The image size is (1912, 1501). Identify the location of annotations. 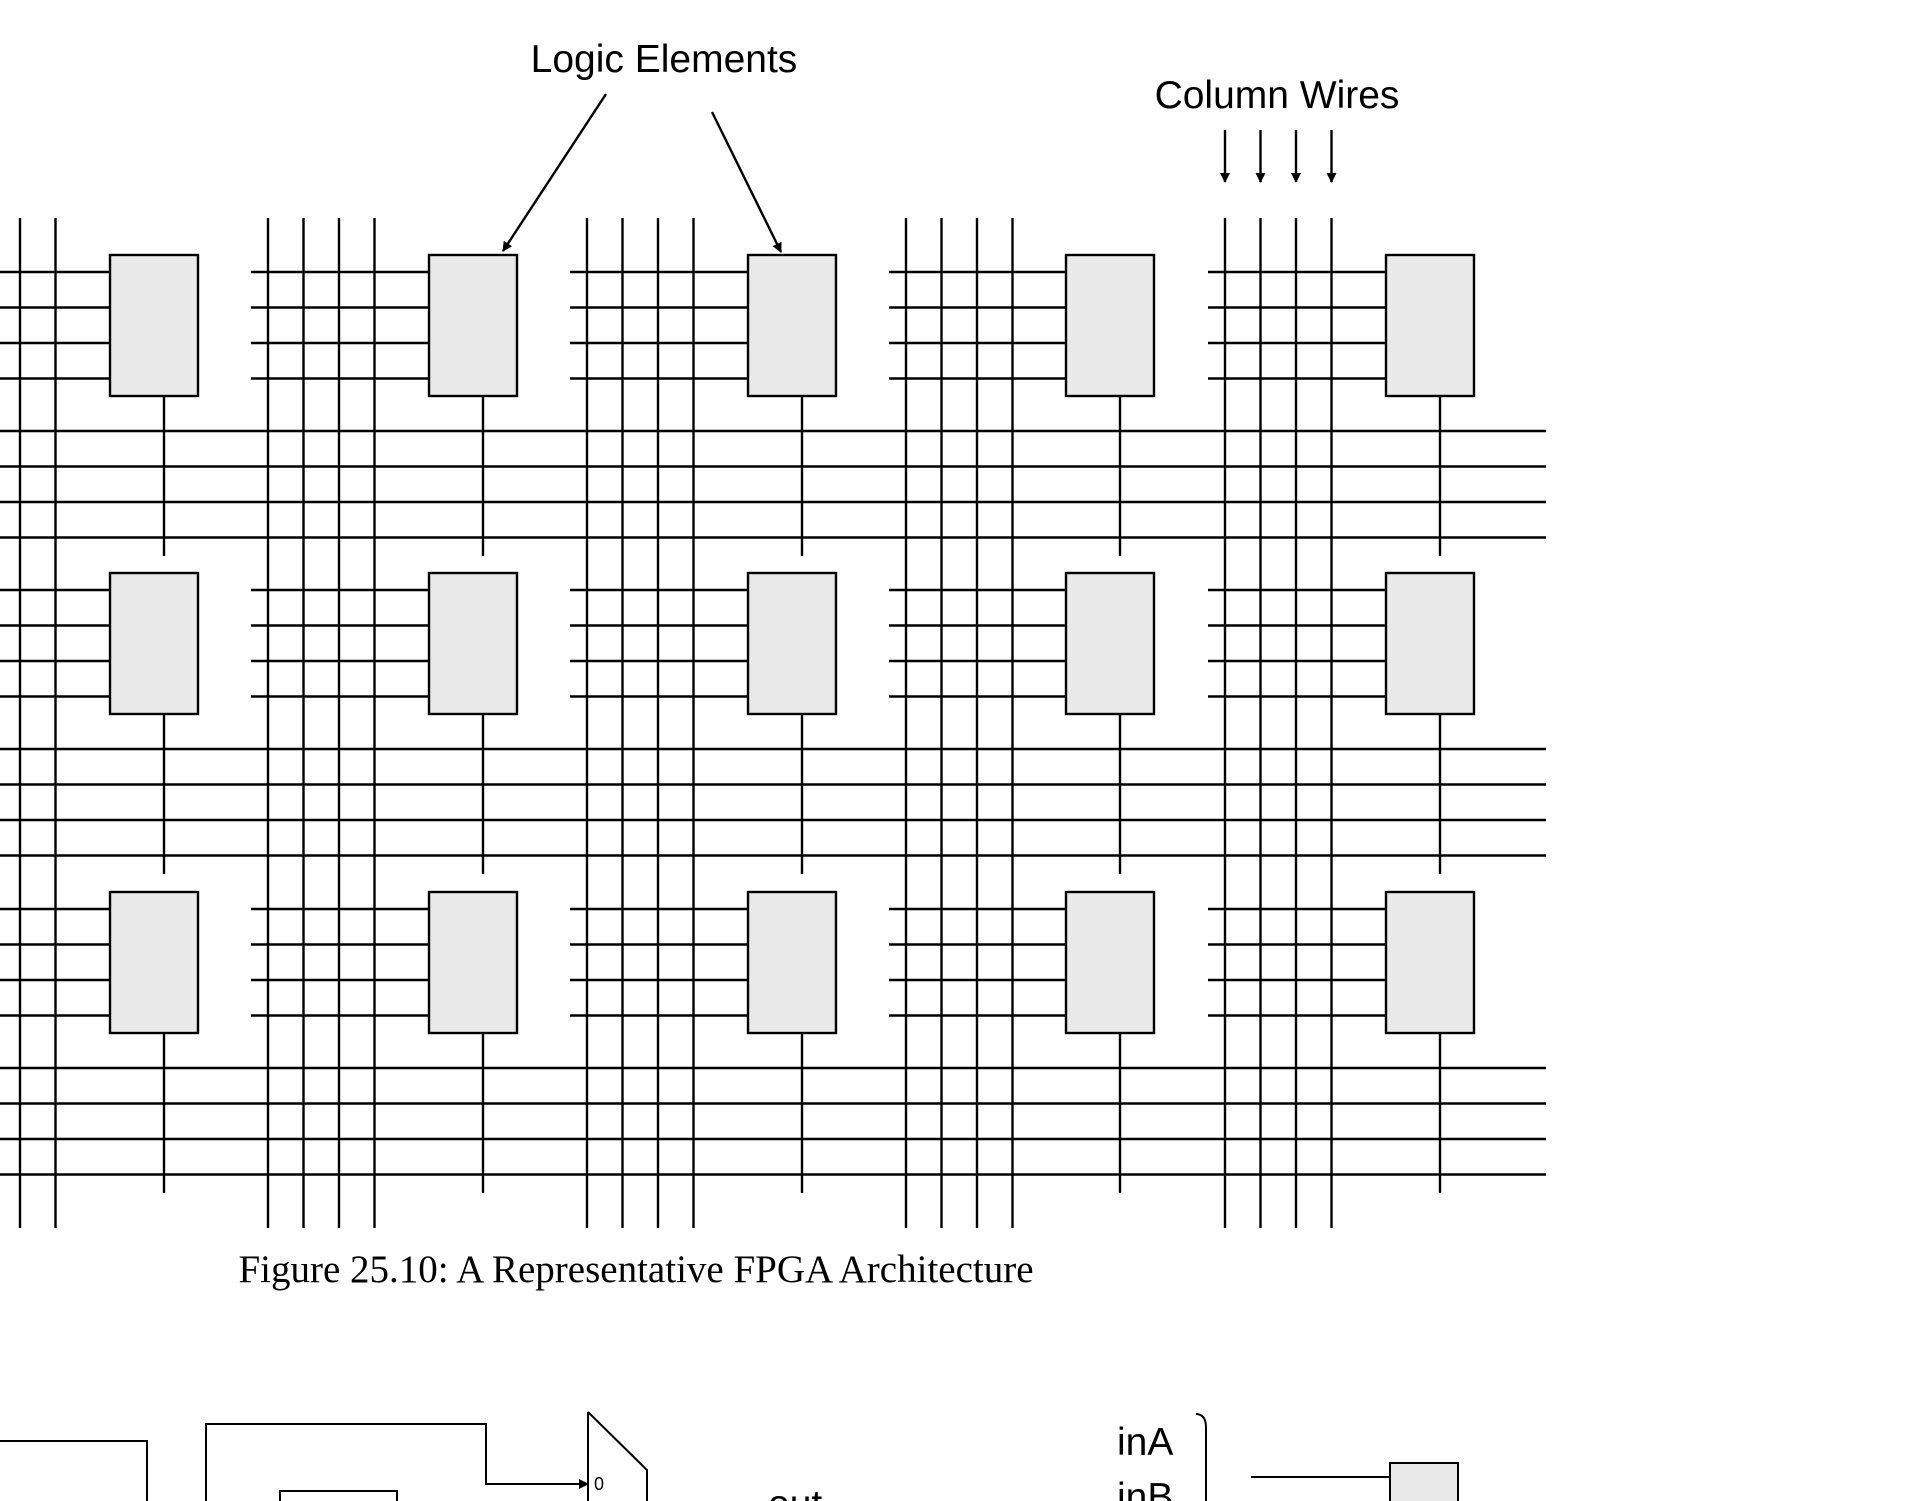
(919, 173).